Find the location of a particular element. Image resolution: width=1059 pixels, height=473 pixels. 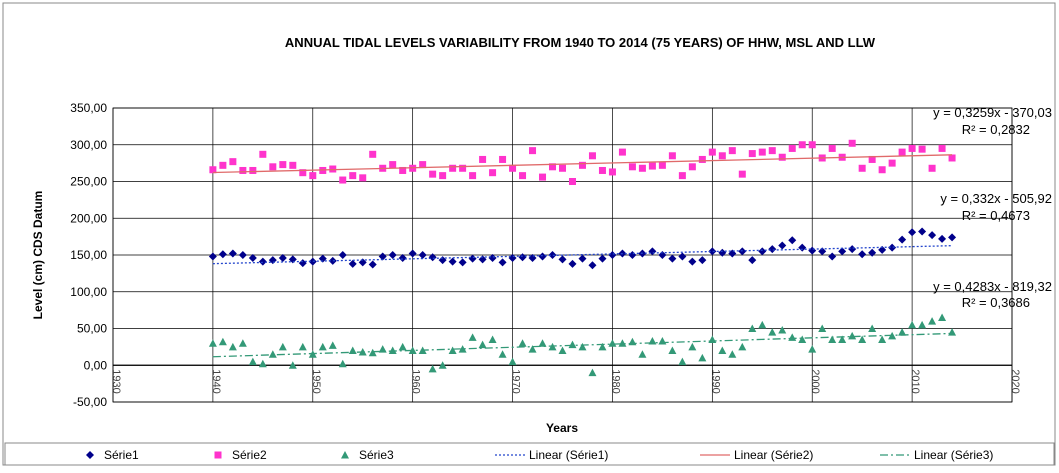

x-tick-label: 2000 is located at coordinates (815, 381).